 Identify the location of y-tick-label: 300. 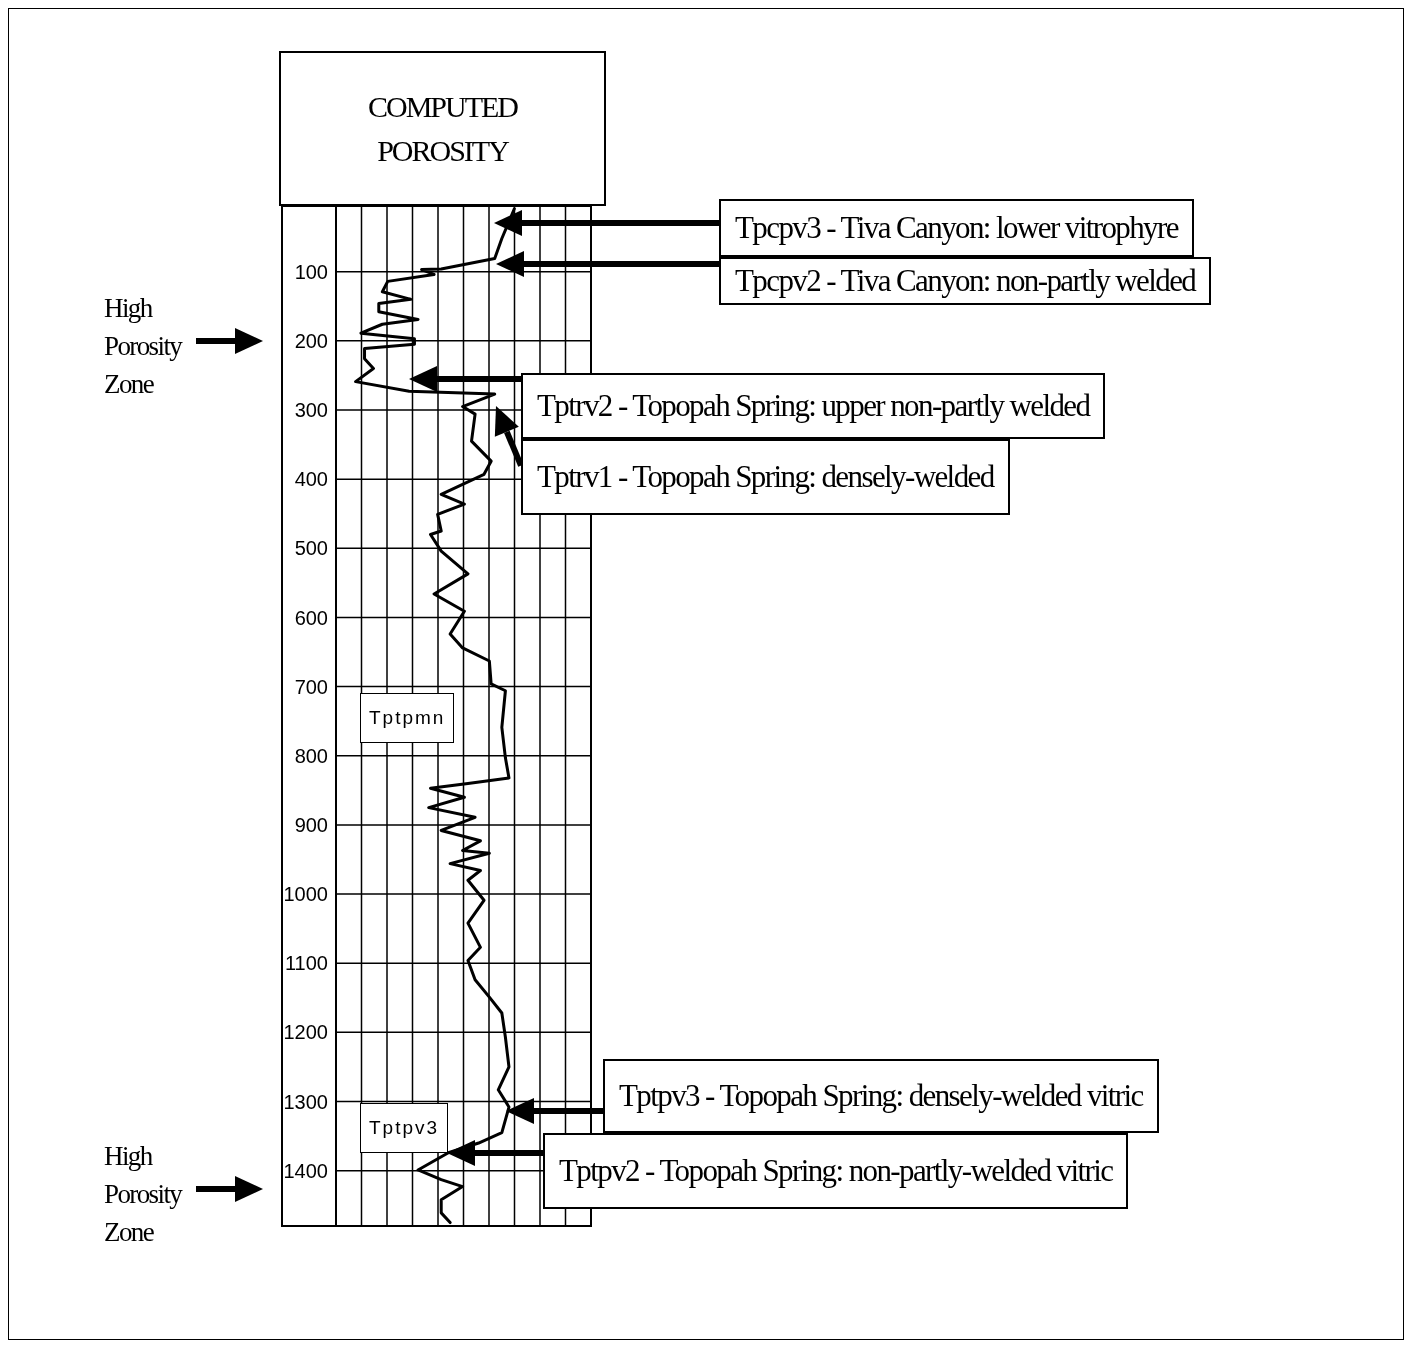
(311, 410).